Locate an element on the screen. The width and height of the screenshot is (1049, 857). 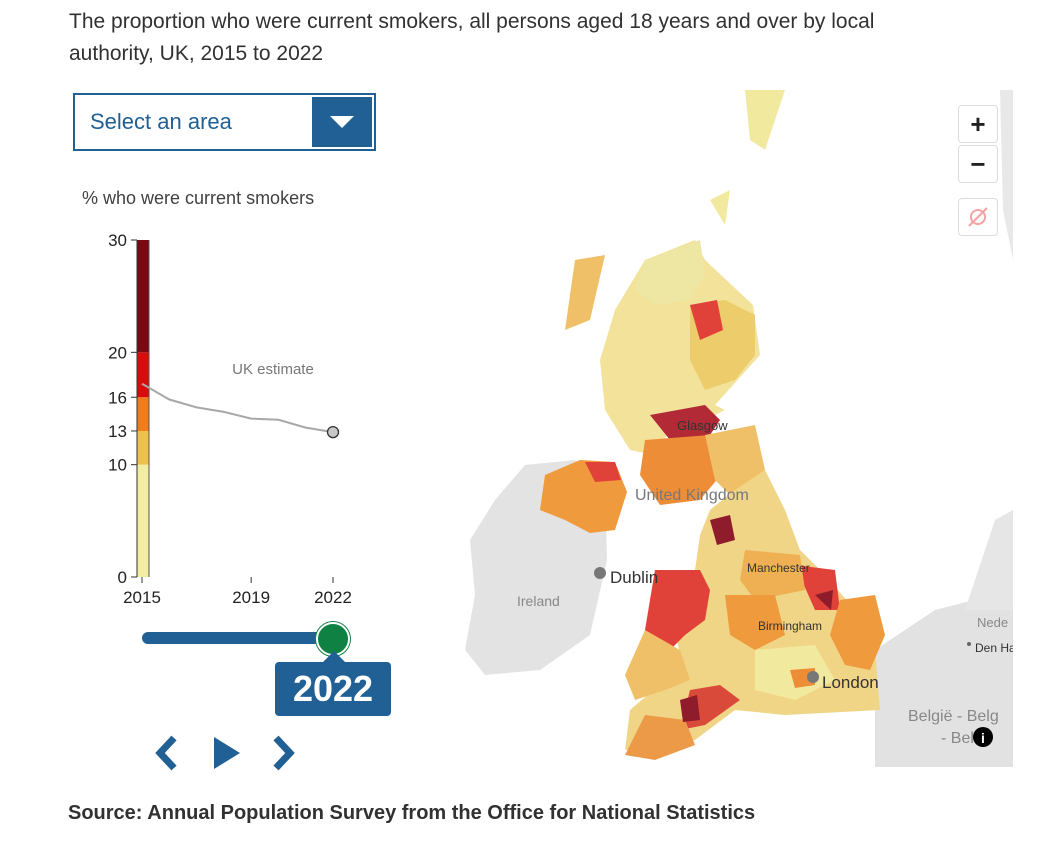
y-tick-label: 10 is located at coordinates (117, 465).